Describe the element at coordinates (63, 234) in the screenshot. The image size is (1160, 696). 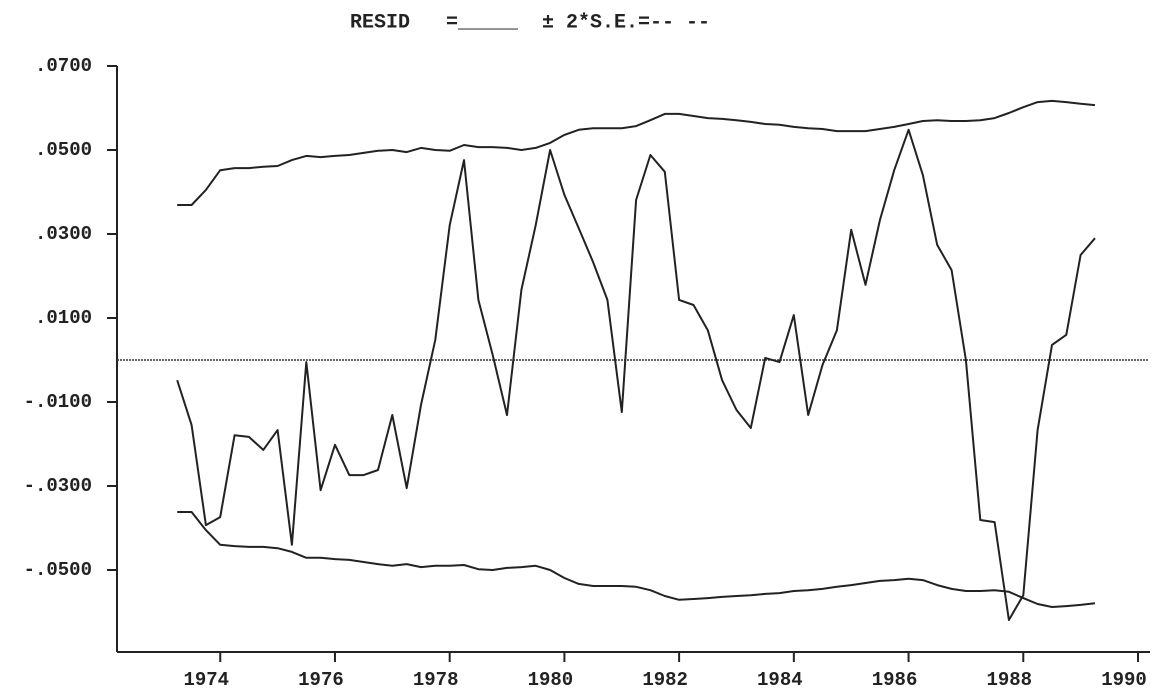
I see `y-tick-label: .0300` at that location.